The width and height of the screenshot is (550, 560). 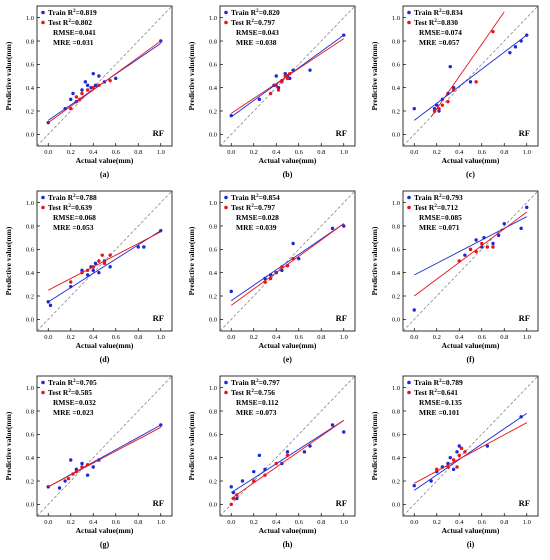 What do you see at coordinates (257, 32) in the screenshot?
I see `rmse-label: RMSE=0.043` at bounding box center [257, 32].